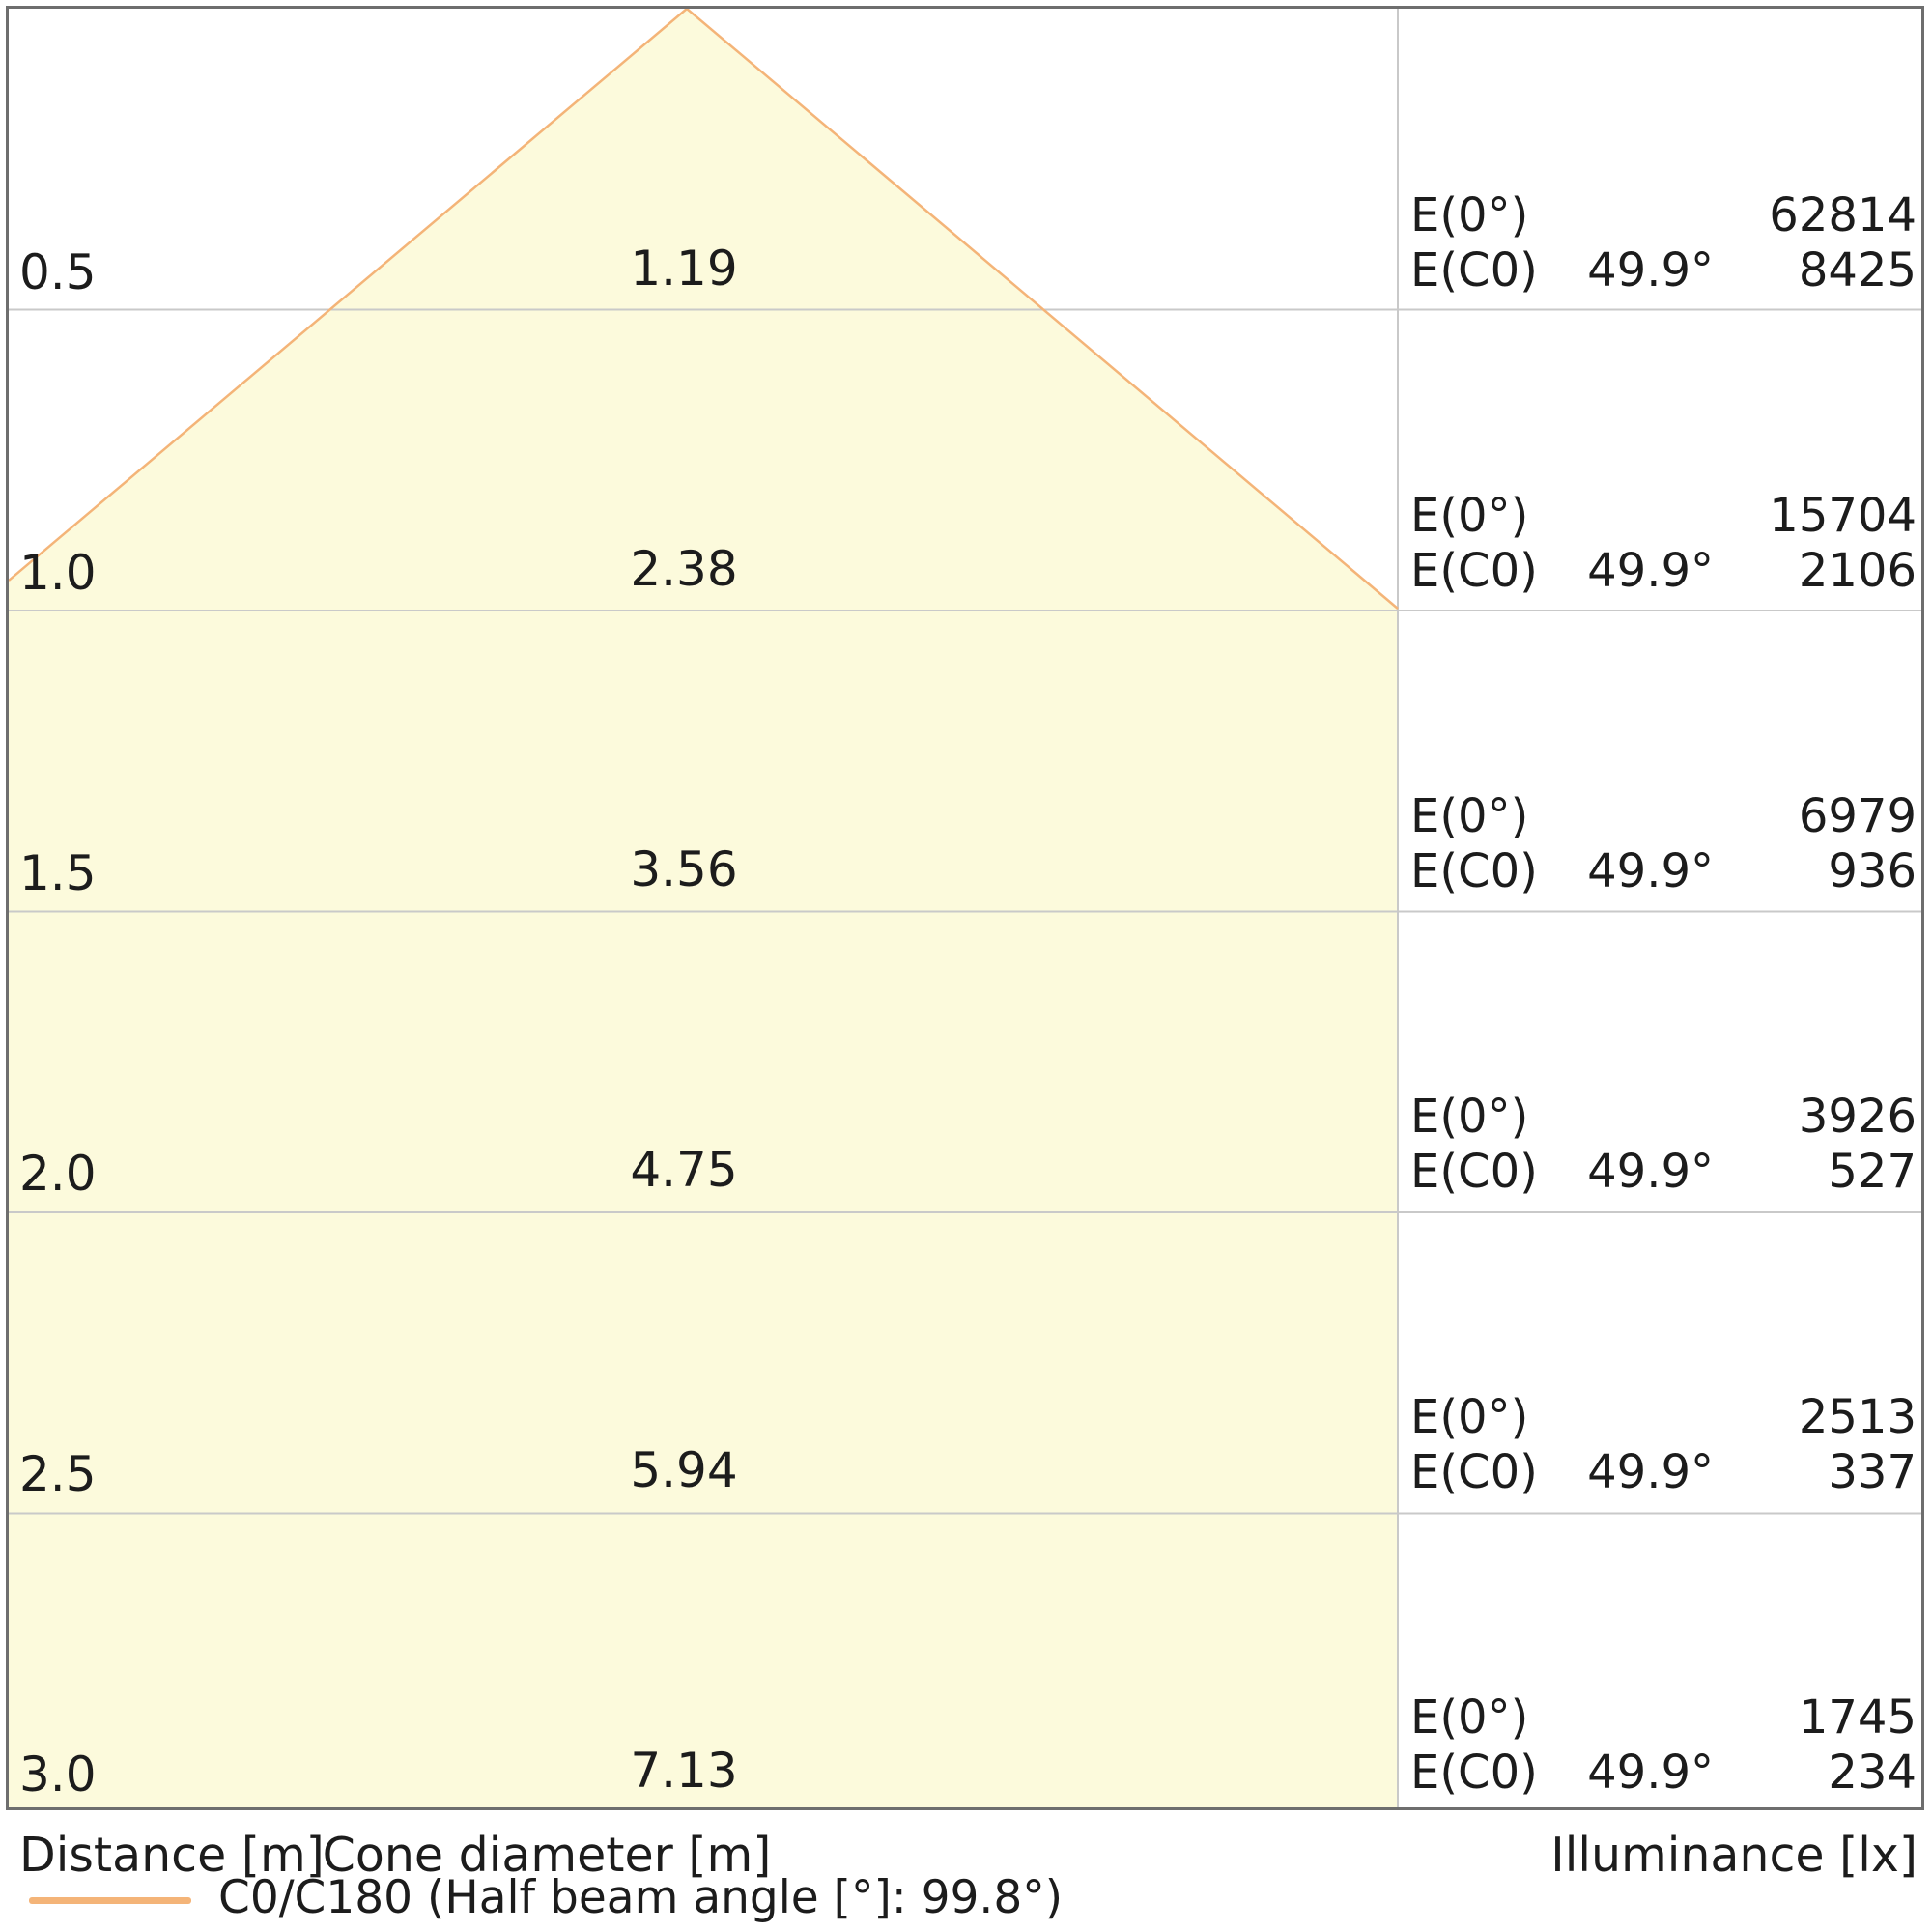 The image size is (1932, 1932). Describe the element at coordinates (1872, 1172) in the screenshot. I see `ec0-value: 527` at that location.